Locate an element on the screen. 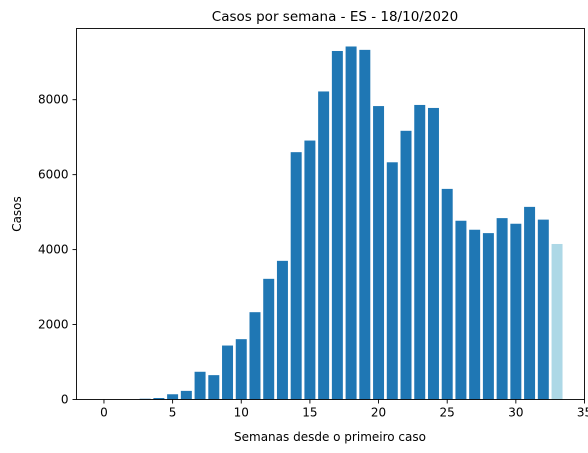 Image resolution: width=588 pixels, height=453 pixels. x-tick-label: 35 is located at coordinates (582, 413).